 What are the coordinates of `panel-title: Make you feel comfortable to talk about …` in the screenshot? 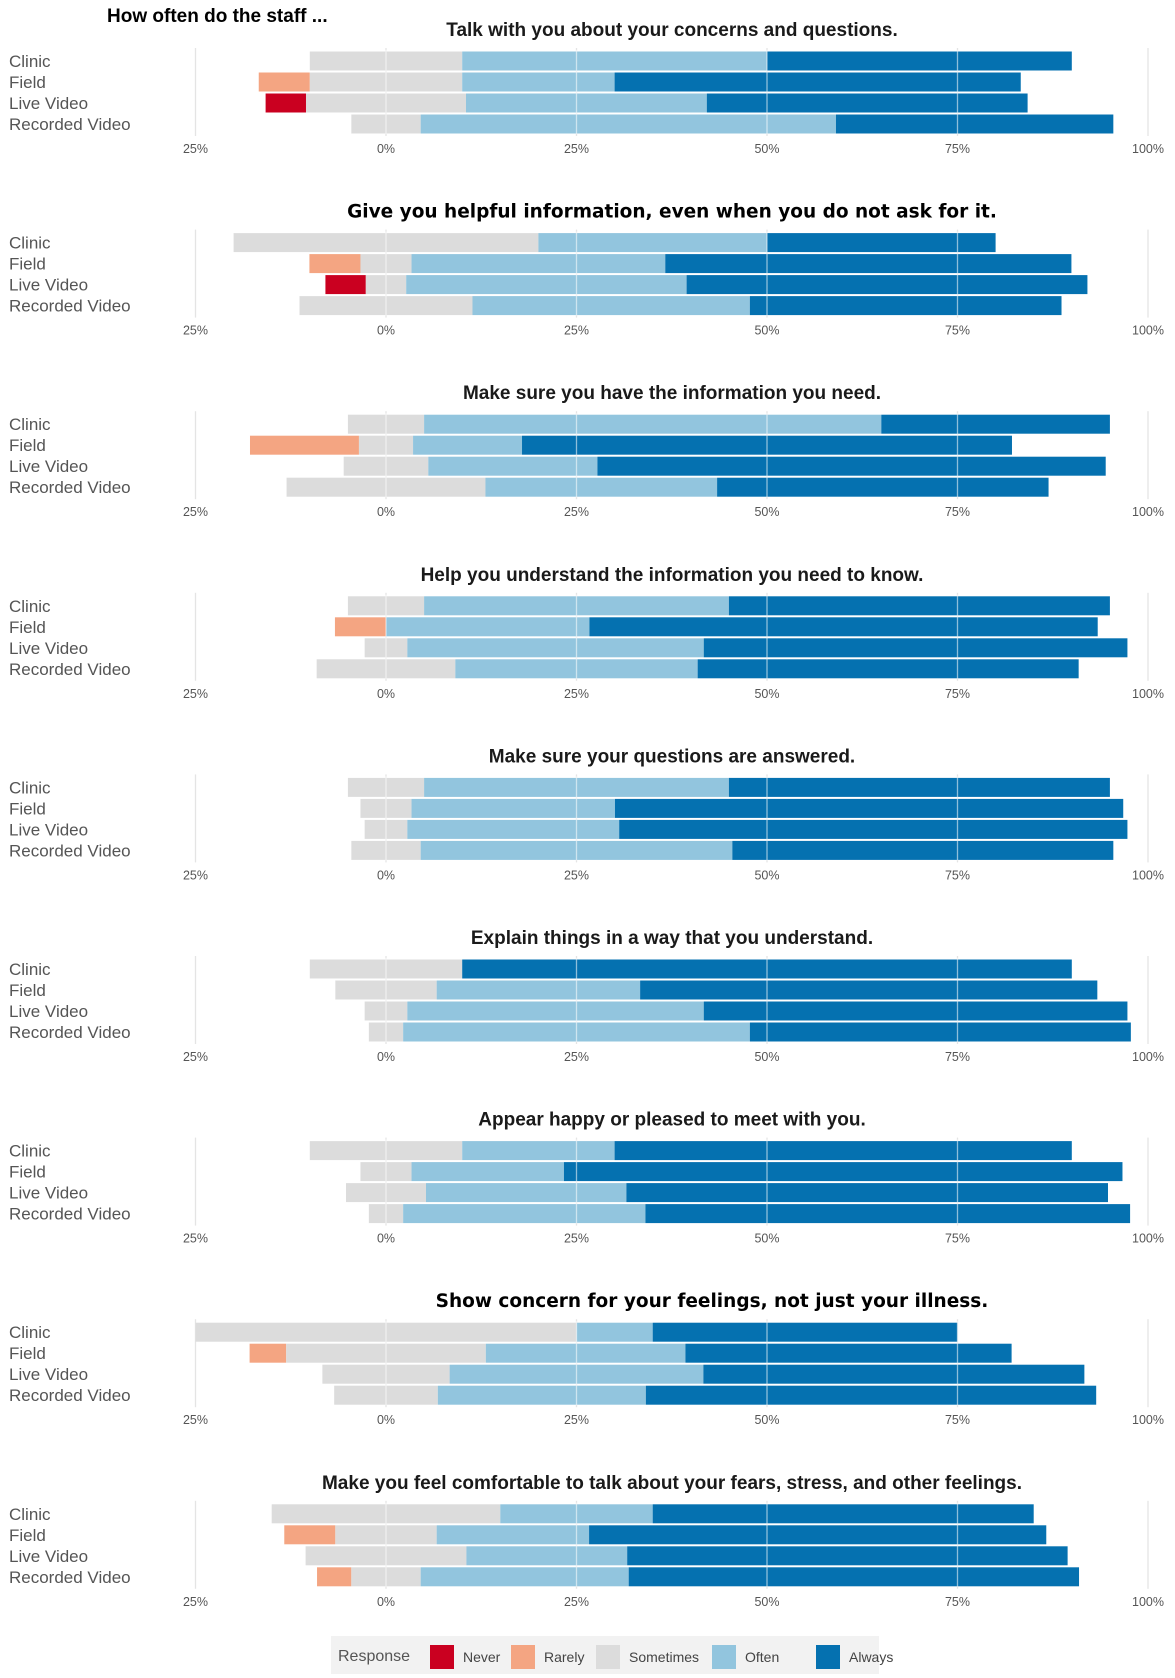 It's located at (672, 1483).